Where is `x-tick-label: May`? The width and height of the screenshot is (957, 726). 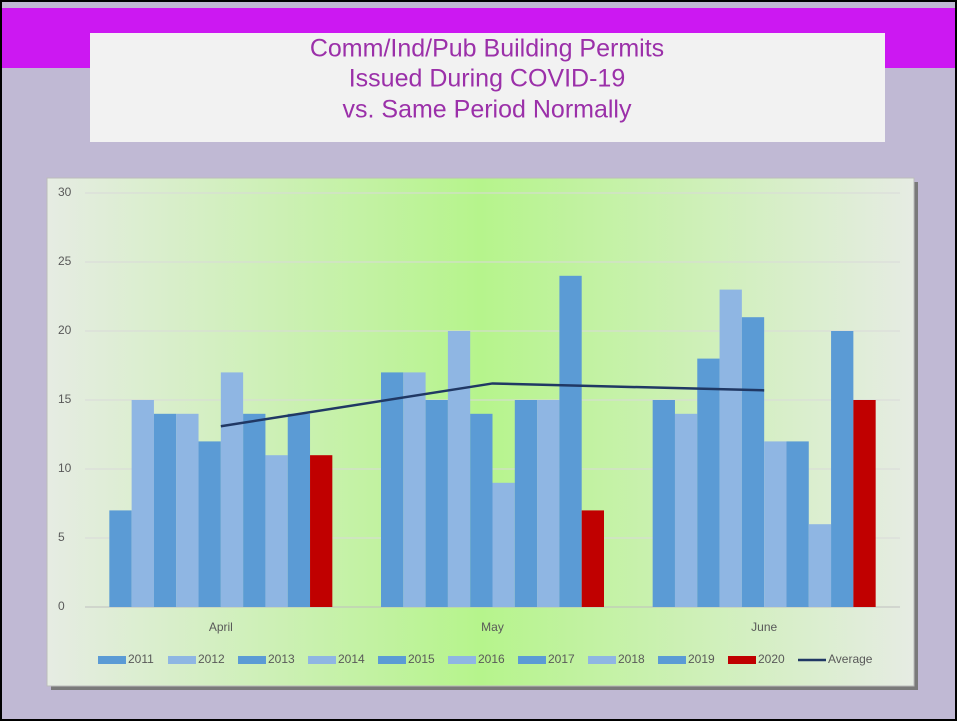
x-tick-label: May is located at coordinates (492, 627).